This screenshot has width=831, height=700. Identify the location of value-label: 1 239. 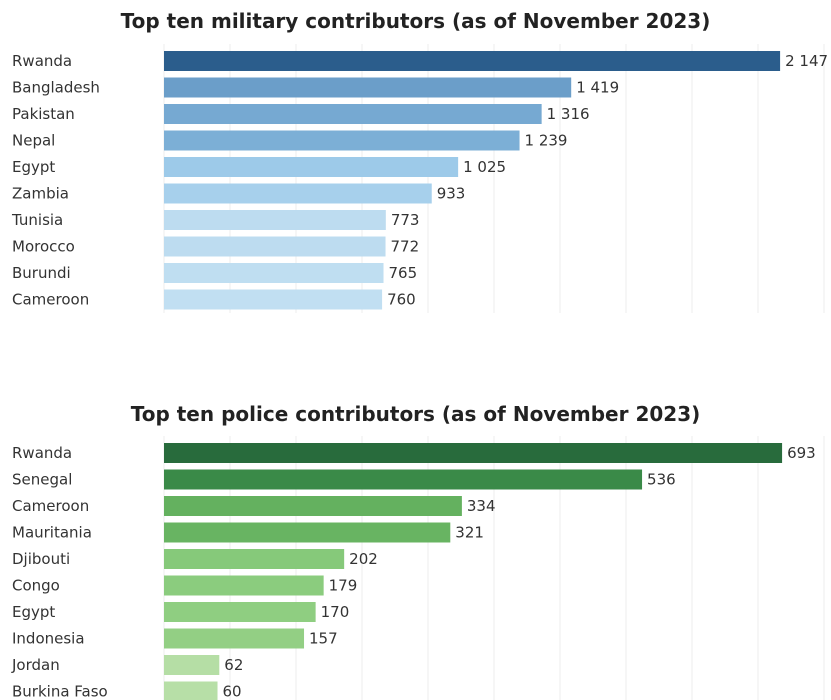
(546, 141).